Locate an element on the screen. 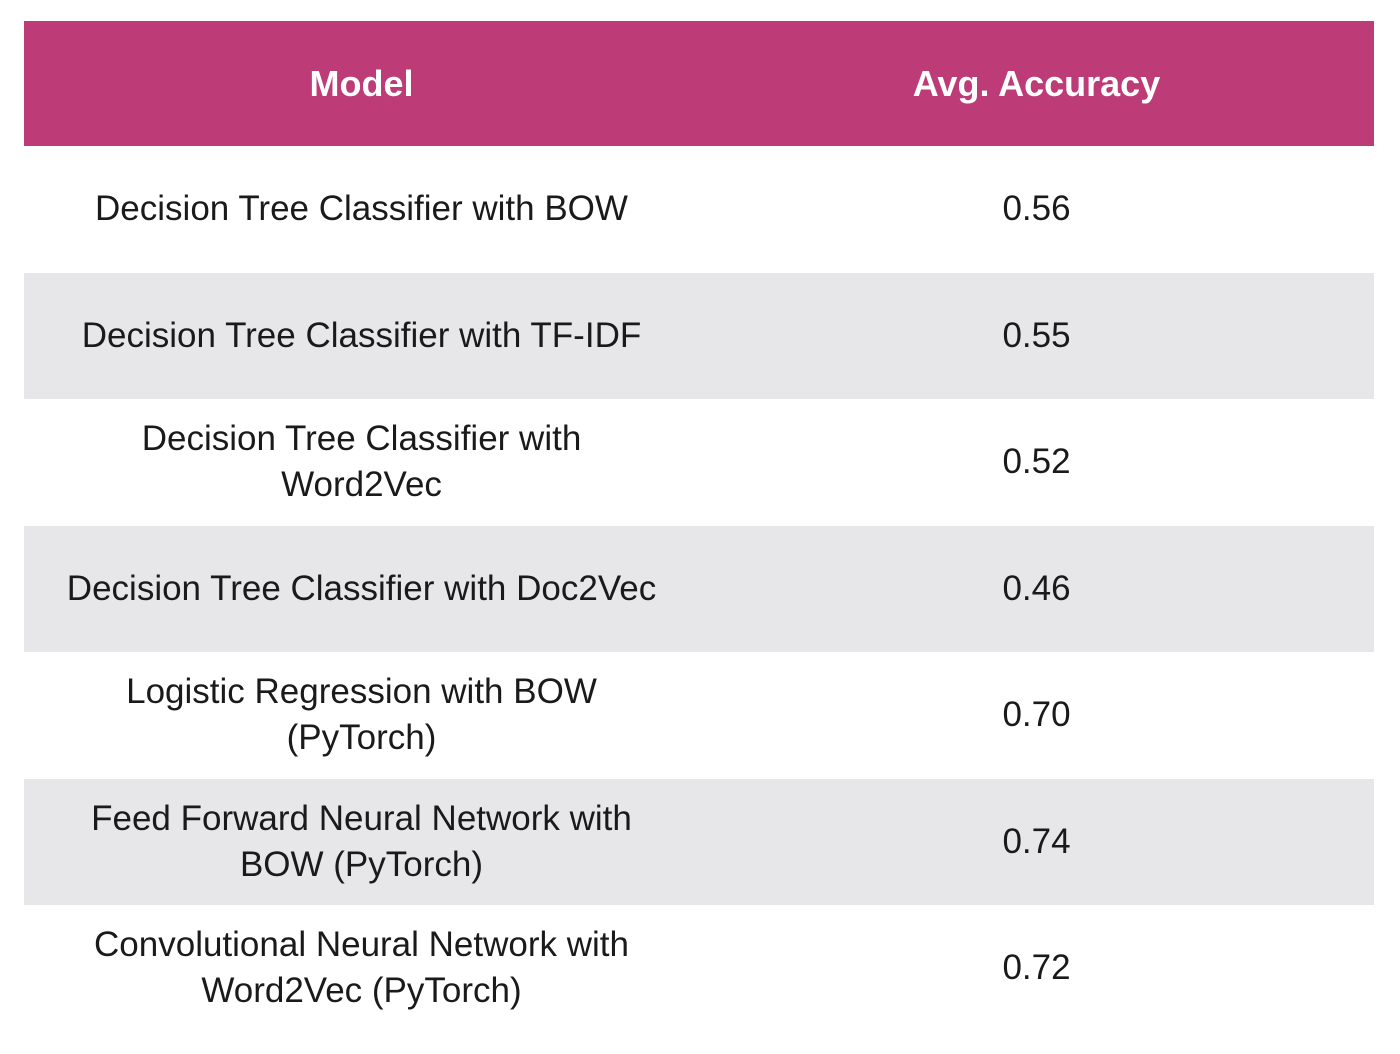 The width and height of the screenshot is (1400, 1054). accuracy-cell: 0.52 is located at coordinates (1036, 462).